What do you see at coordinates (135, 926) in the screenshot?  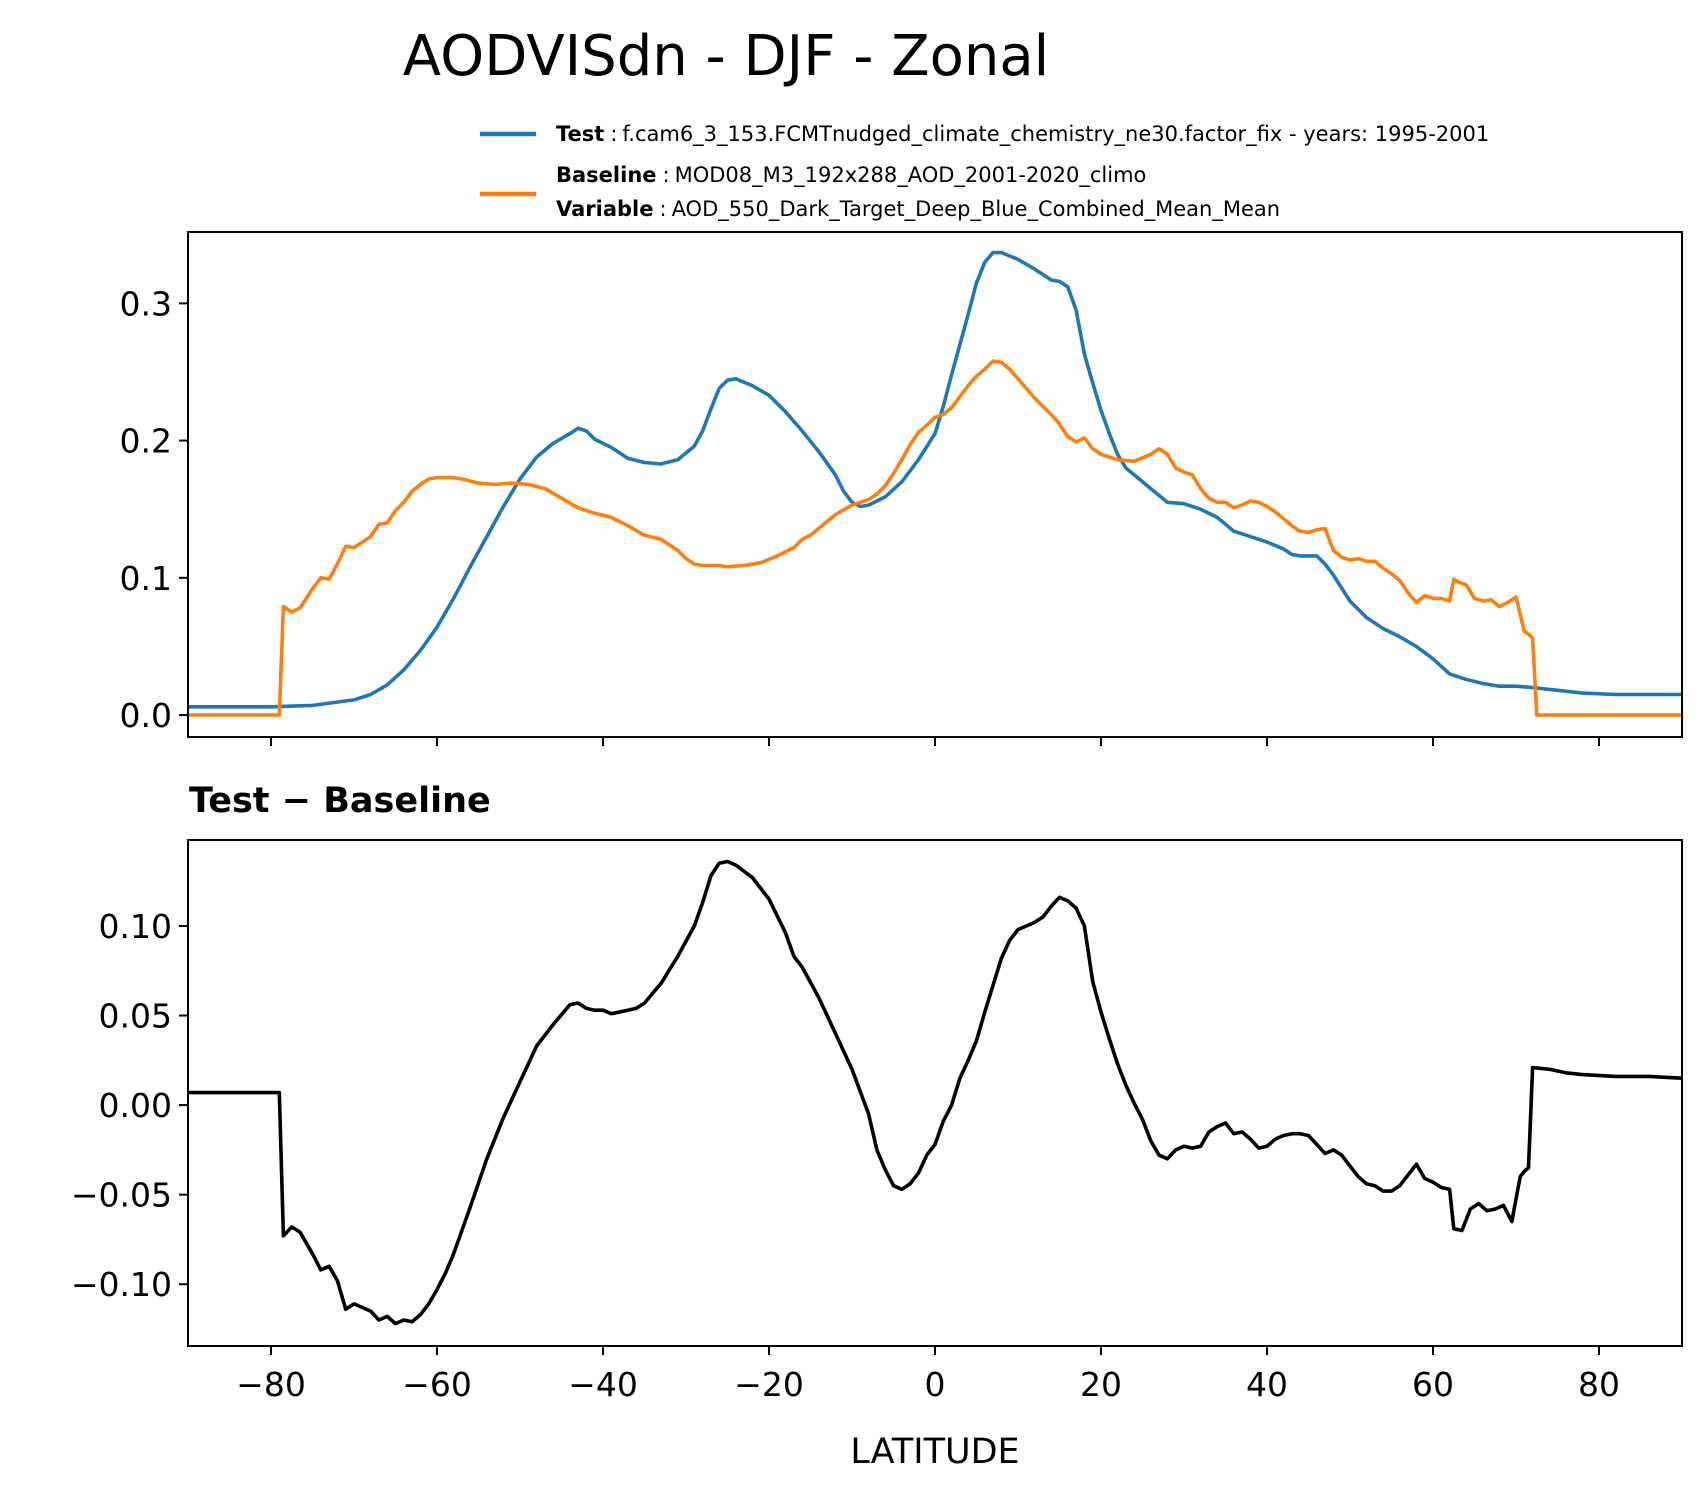 I see `bottom-y-tick-label: 0.10` at bounding box center [135, 926].